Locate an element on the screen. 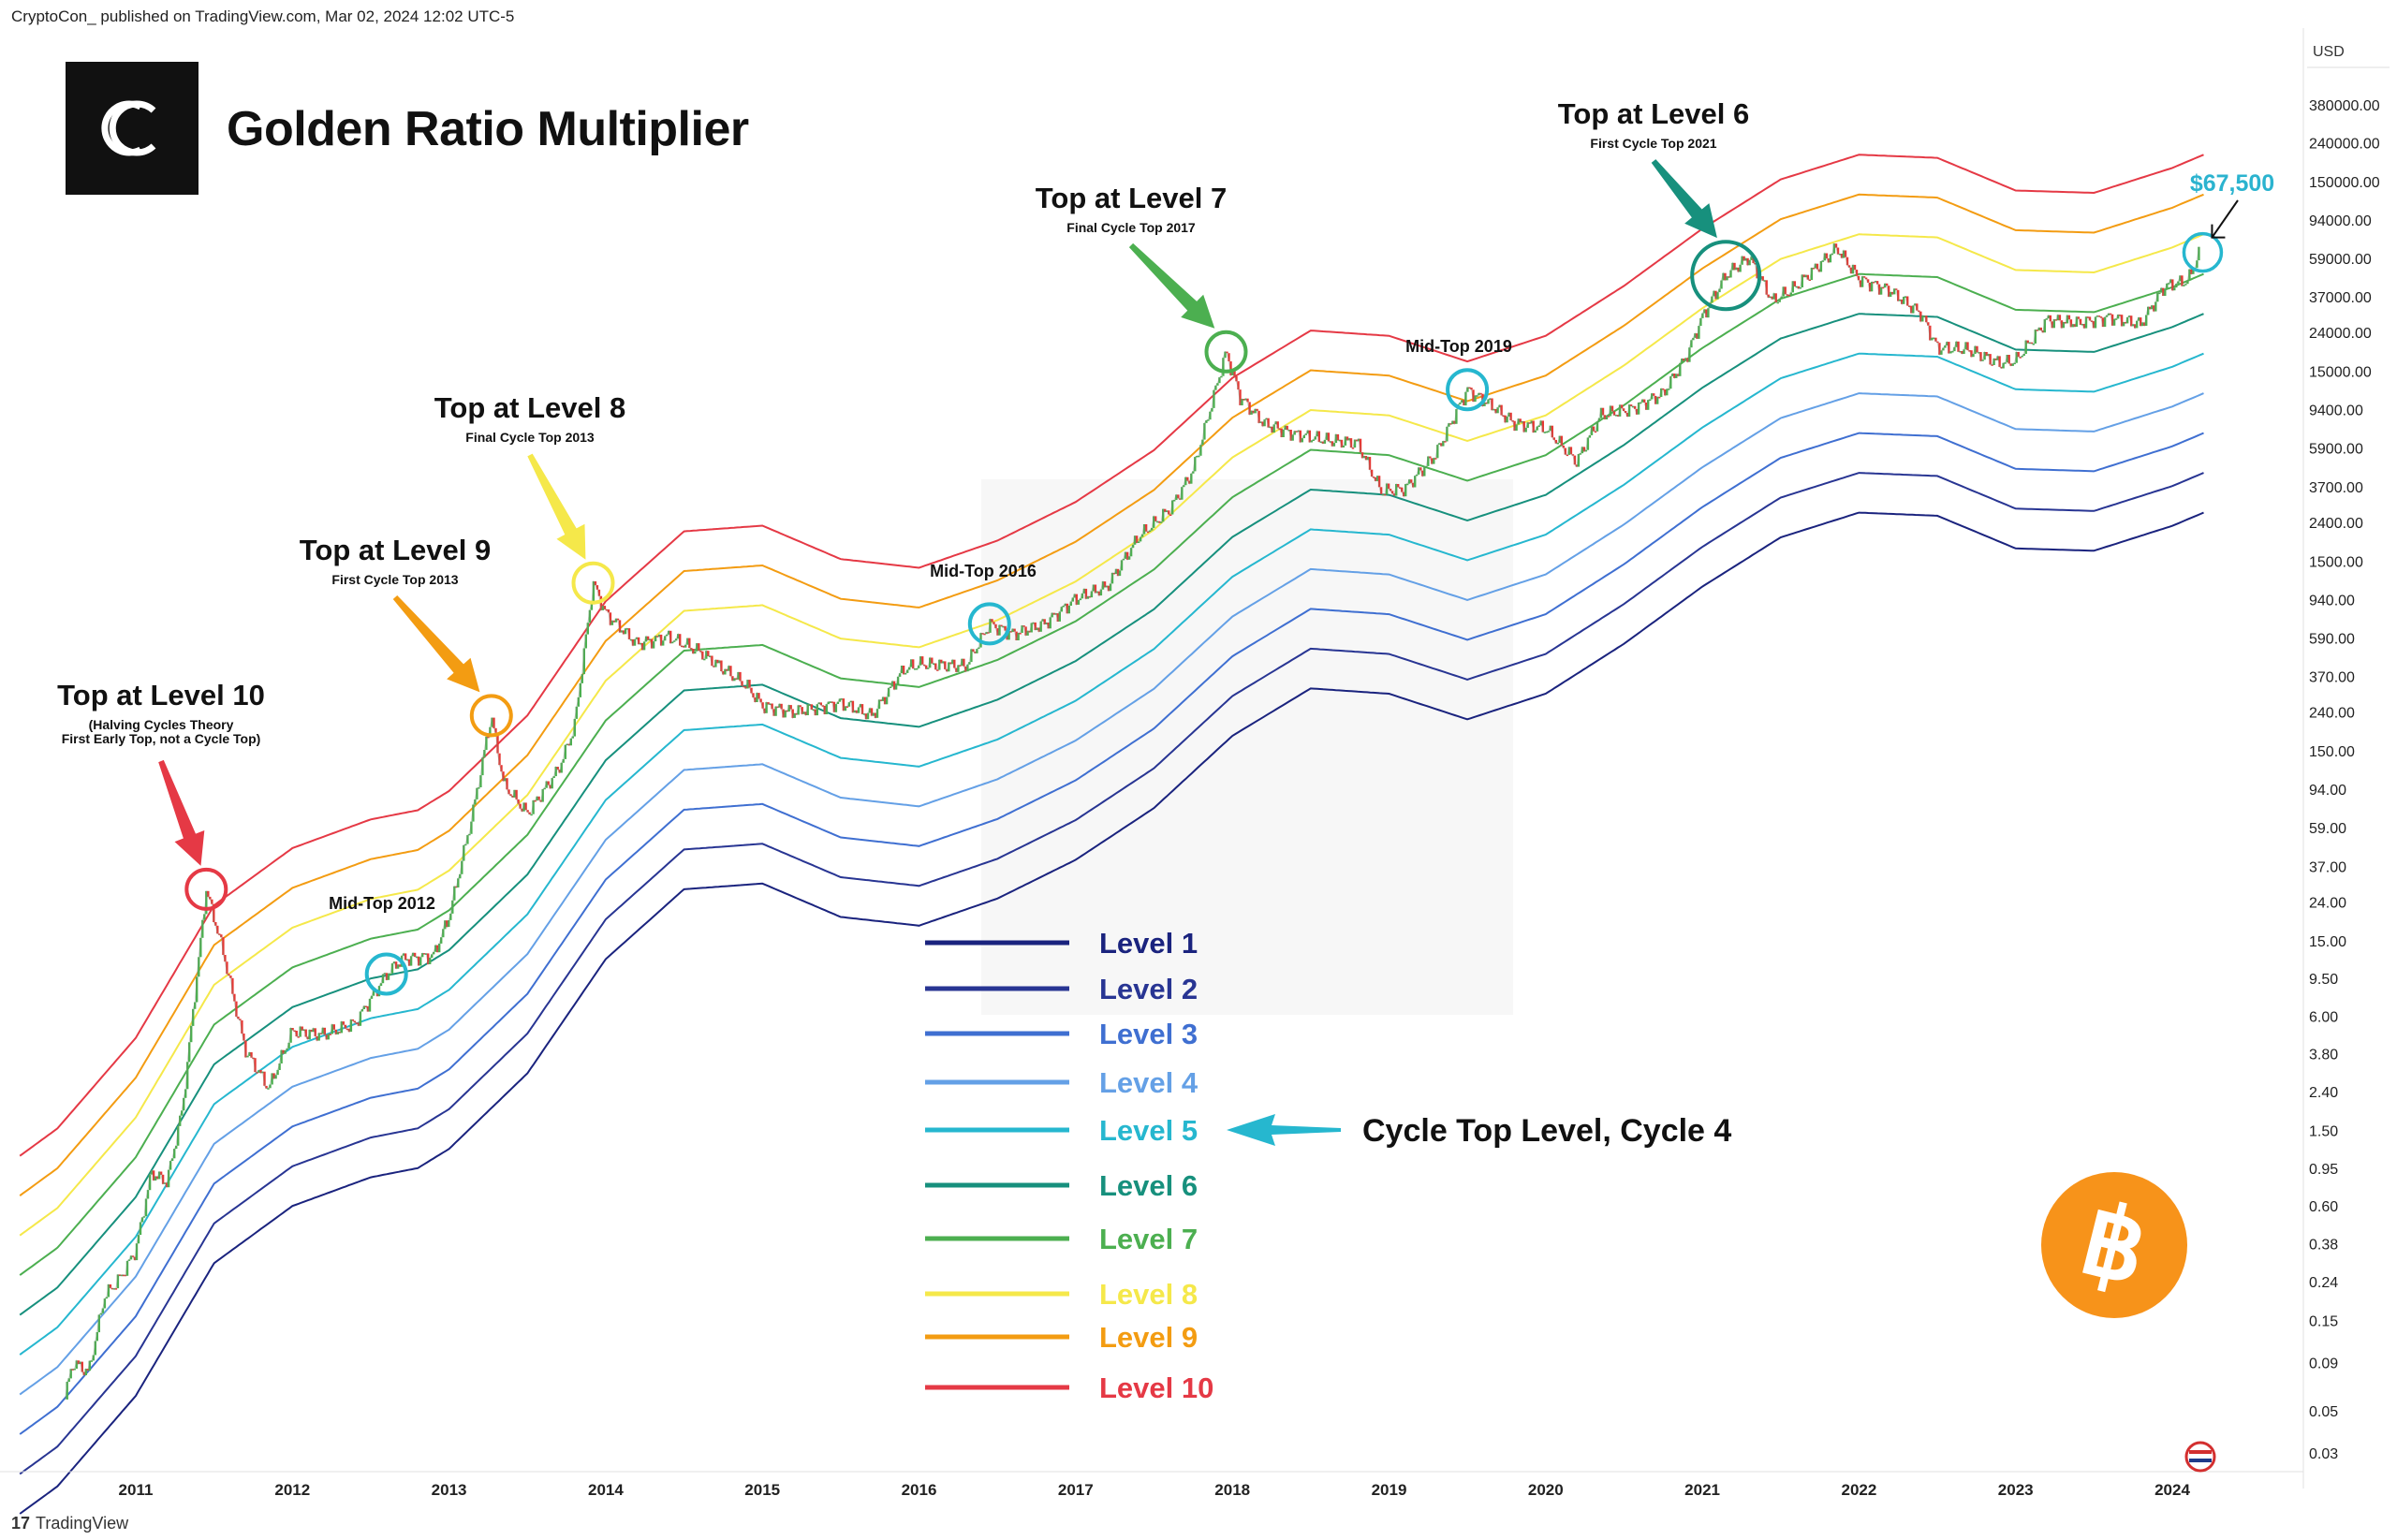  y-tick-19: 59.00 is located at coordinates (2327, 829).